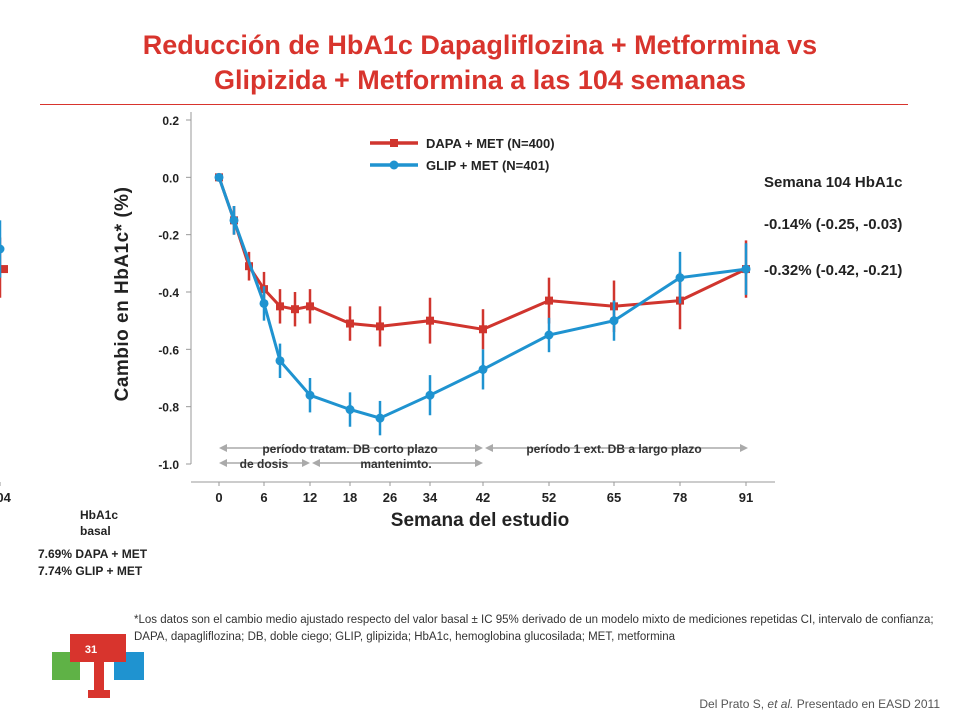 This screenshot has width=960, height=720. What do you see at coordinates (95, 531) in the screenshot?
I see `baseline-title-line-2: basal` at bounding box center [95, 531].